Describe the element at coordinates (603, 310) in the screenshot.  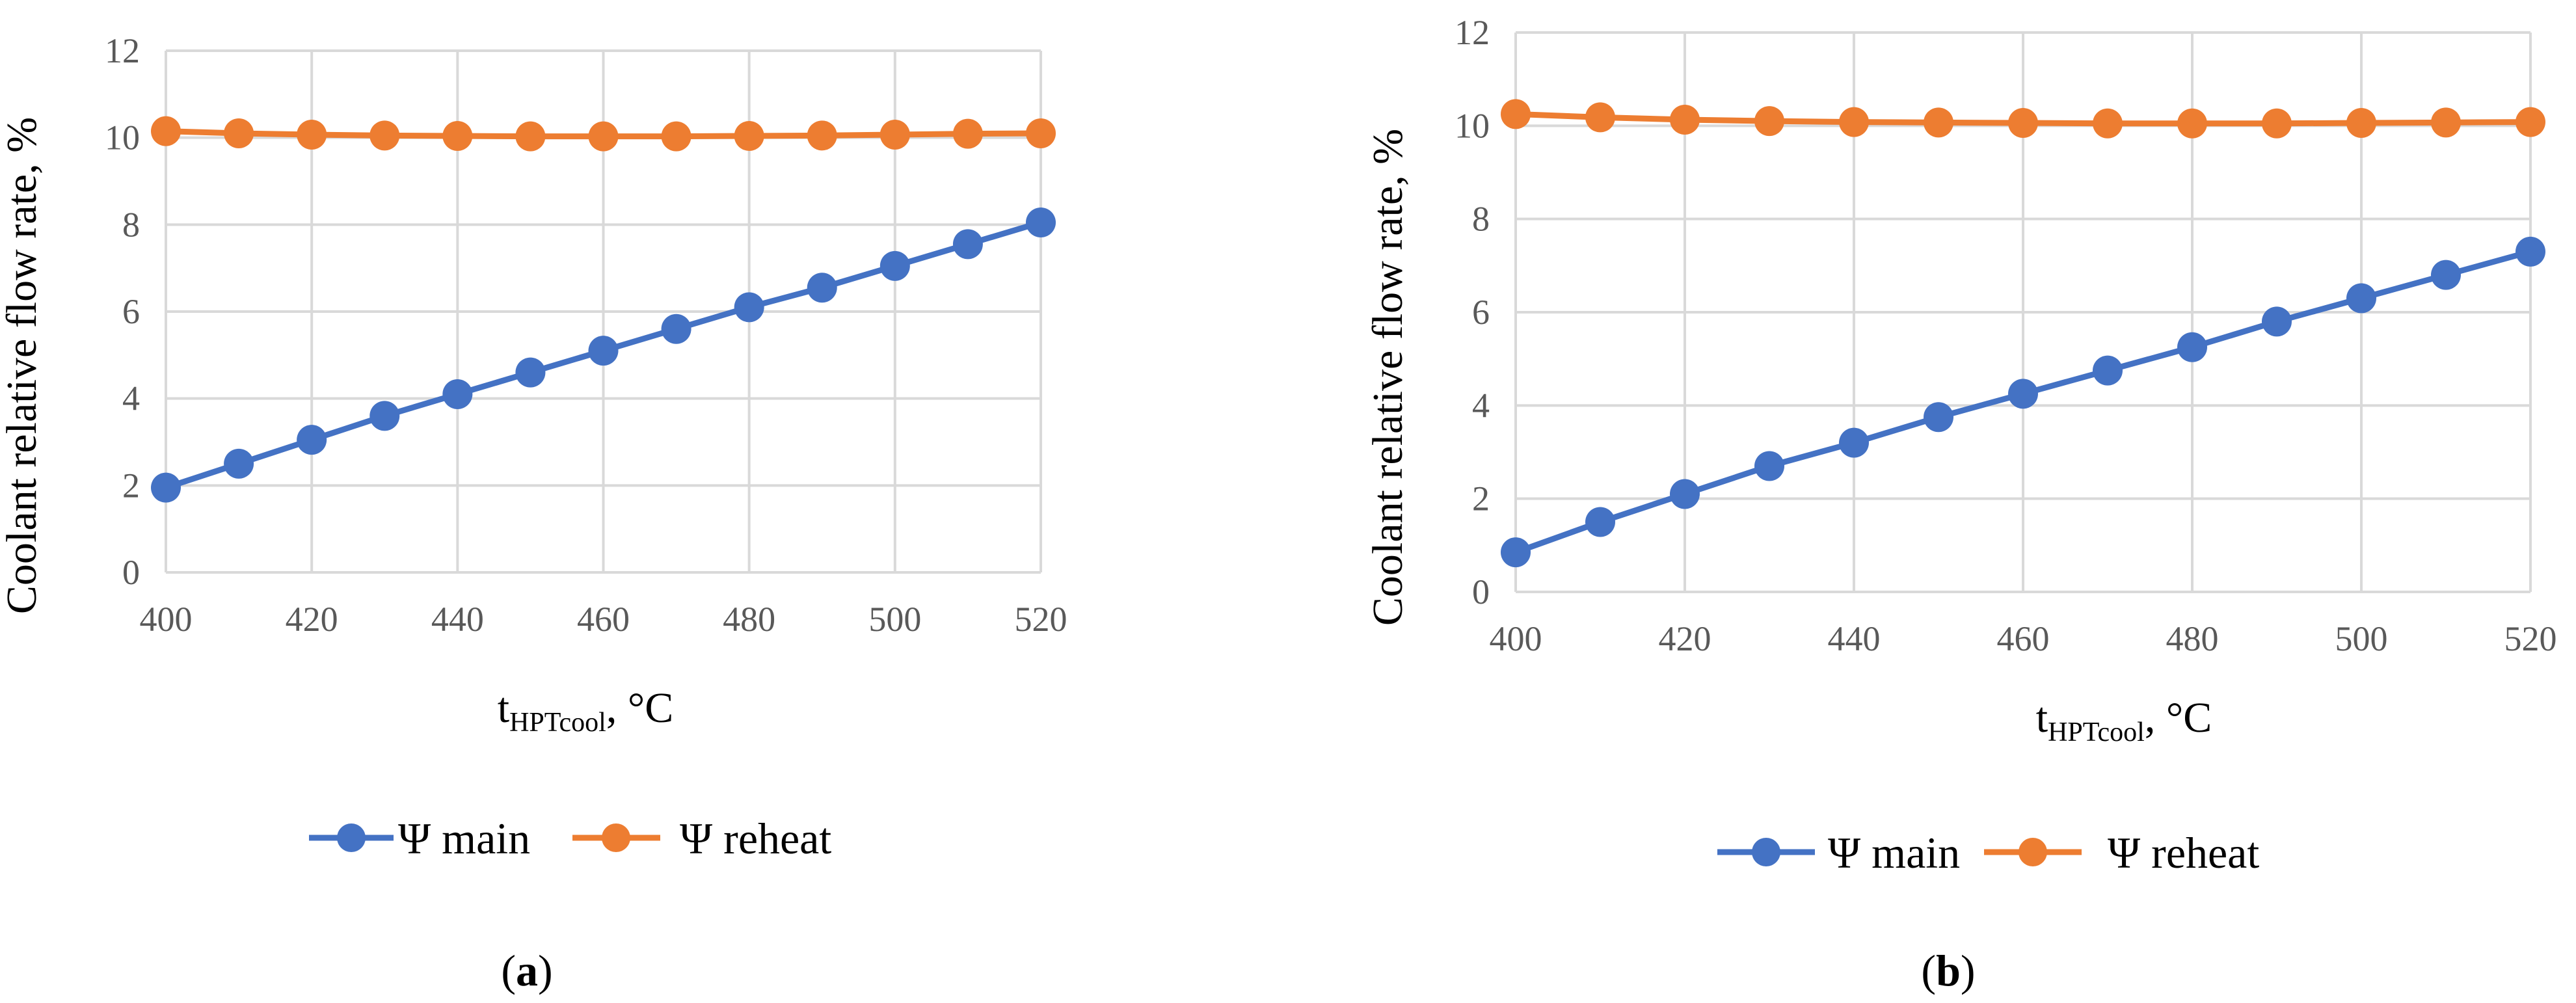
I see `chart-a-series` at that location.